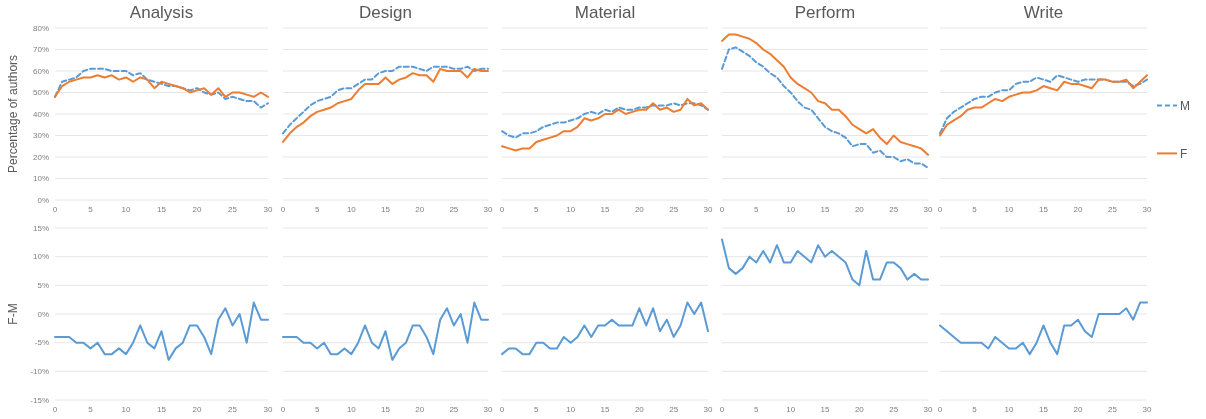 The width and height of the screenshot is (1206, 419). What do you see at coordinates (13, 314) in the screenshot?
I see `y-axis-title: F-M` at bounding box center [13, 314].